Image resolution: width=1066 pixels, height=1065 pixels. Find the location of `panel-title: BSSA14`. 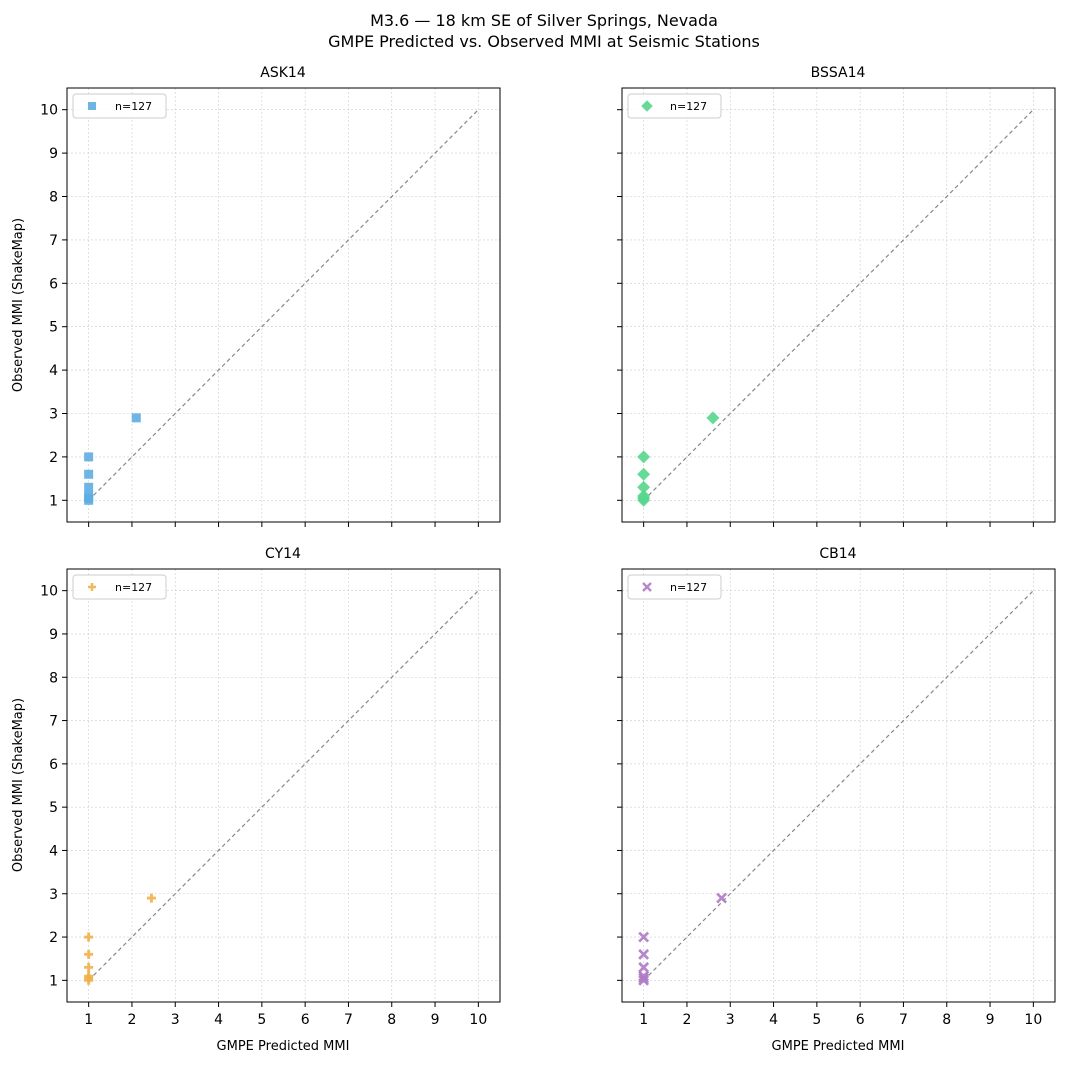

panel-title: BSSA14 is located at coordinates (838, 73).